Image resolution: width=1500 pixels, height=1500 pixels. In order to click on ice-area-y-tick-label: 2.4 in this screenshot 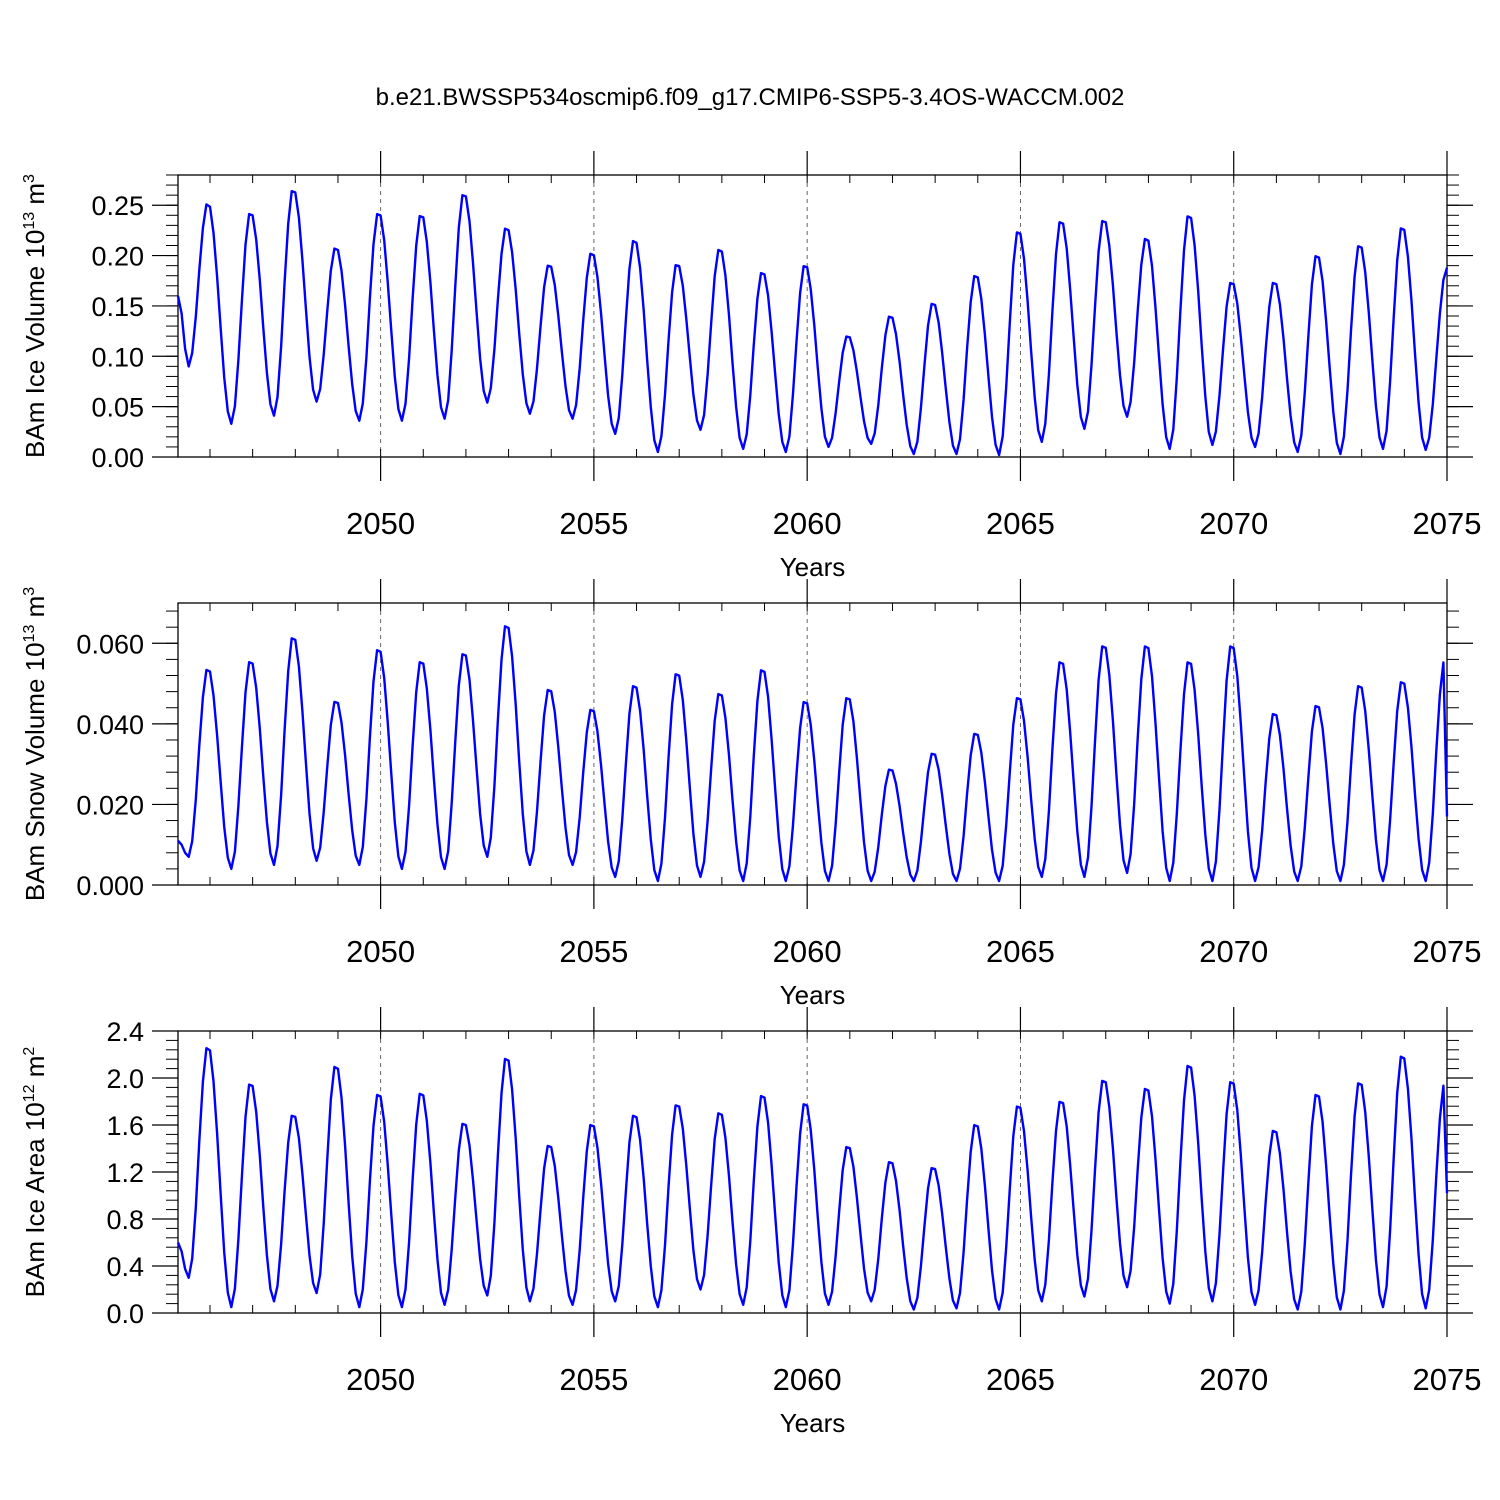, I will do `click(125, 1032)`.